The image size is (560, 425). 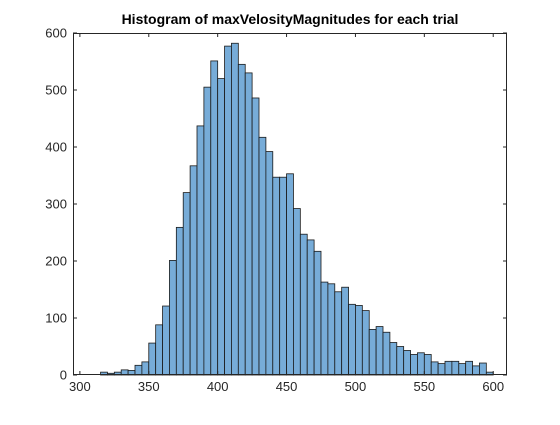 I want to click on y-tick-label-500: 500, so click(x=56, y=90).